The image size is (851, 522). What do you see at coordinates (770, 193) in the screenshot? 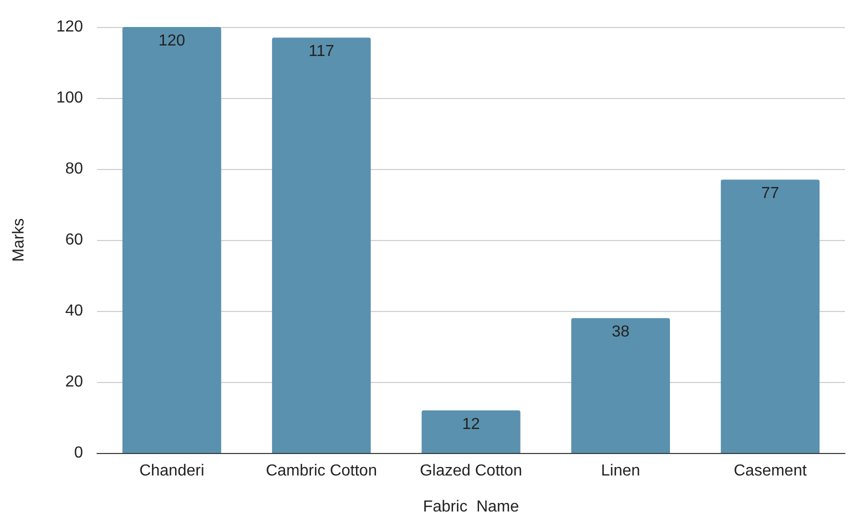
I see `data-label: 77` at bounding box center [770, 193].